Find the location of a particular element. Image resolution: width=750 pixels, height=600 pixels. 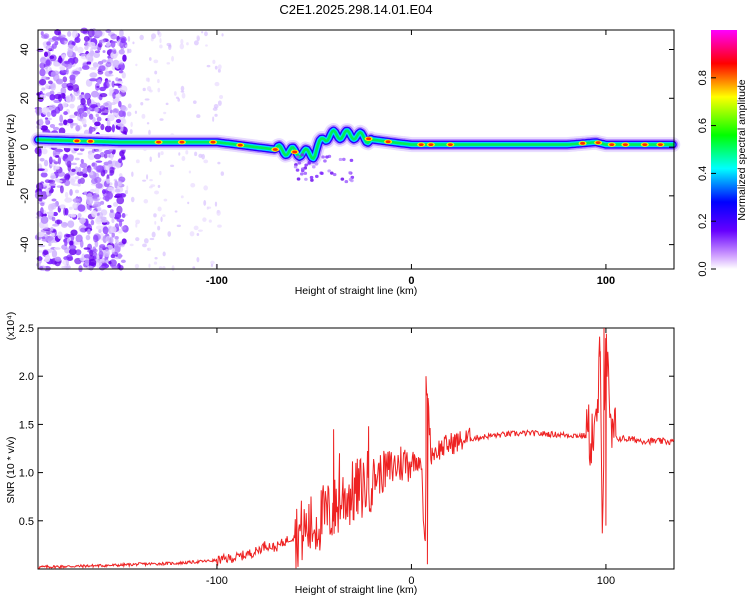

spectrogram-x-label: Height of straight line (km) is located at coordinates (356, 291).